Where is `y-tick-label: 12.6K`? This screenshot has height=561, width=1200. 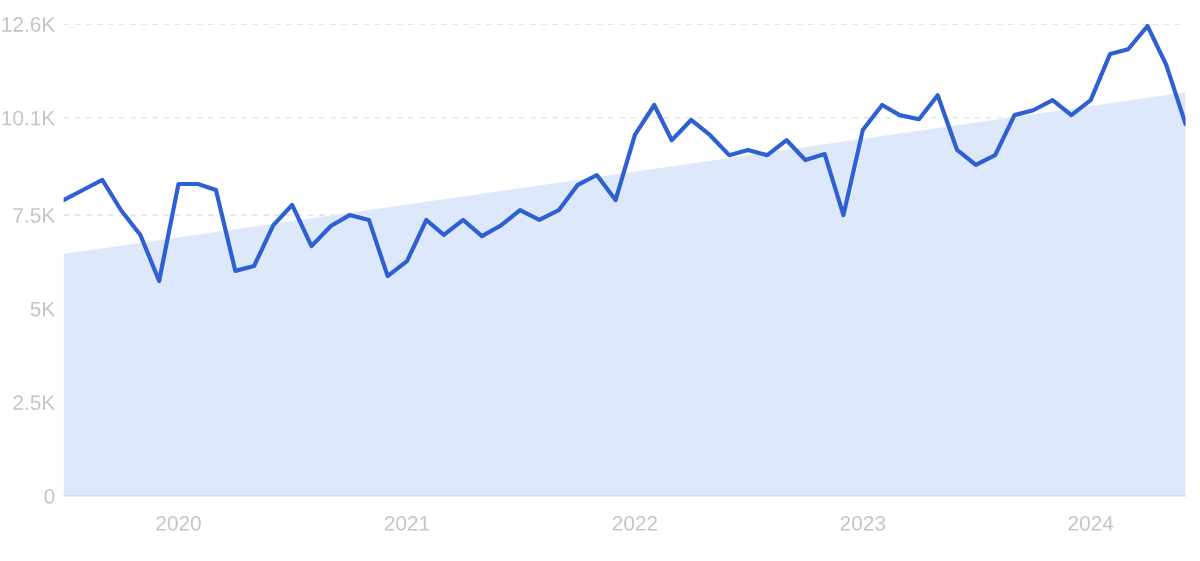 y-tick-label: 12.6K is located at coordinates (29, 24).